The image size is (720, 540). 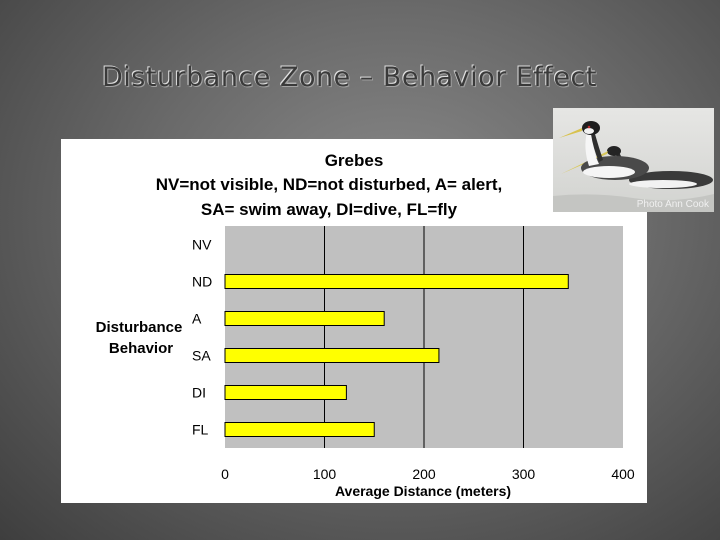 I want to click on y-tick-label-a: A, so click(x=197, y=319).